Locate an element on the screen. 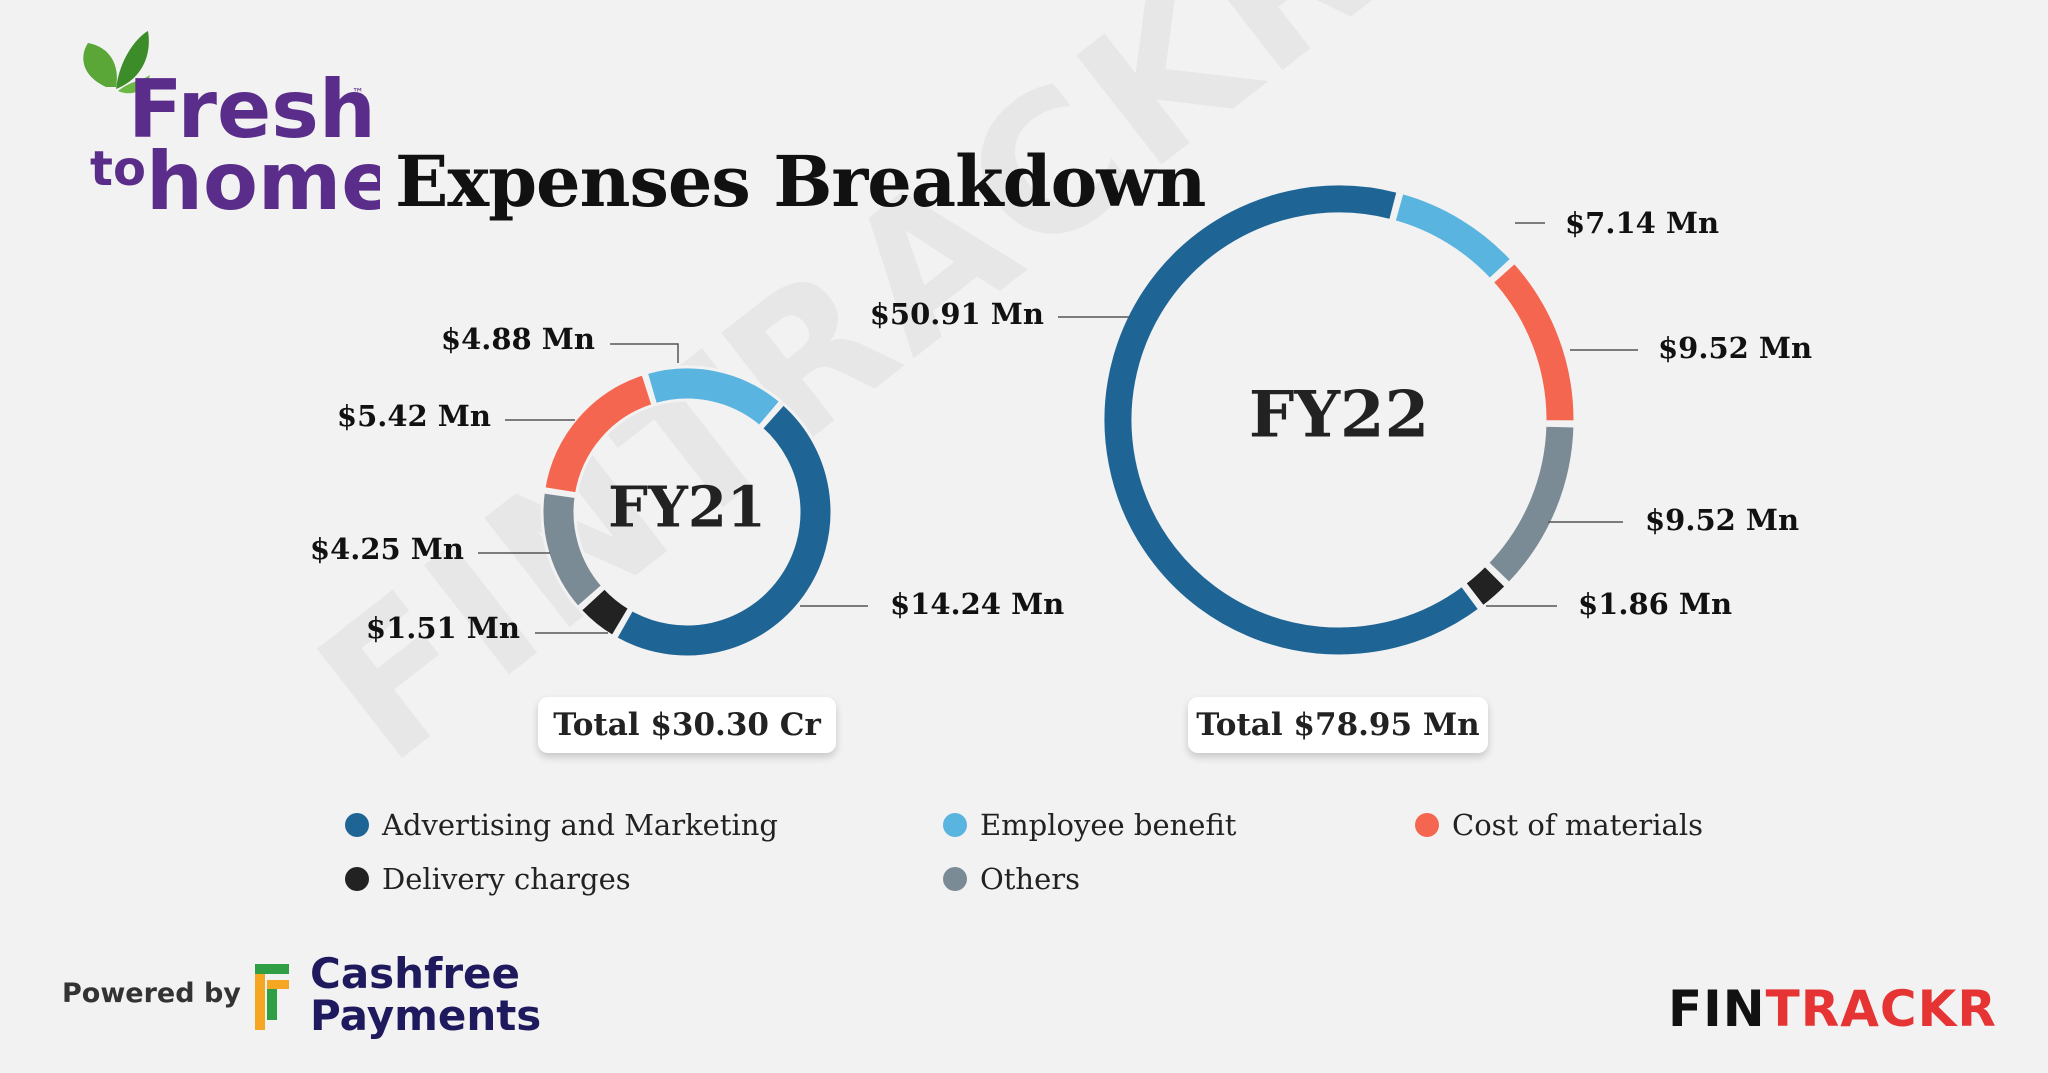 The image size is (2048, 1073). fy21-center-label: FY21 is located at coordinates (687, 508).